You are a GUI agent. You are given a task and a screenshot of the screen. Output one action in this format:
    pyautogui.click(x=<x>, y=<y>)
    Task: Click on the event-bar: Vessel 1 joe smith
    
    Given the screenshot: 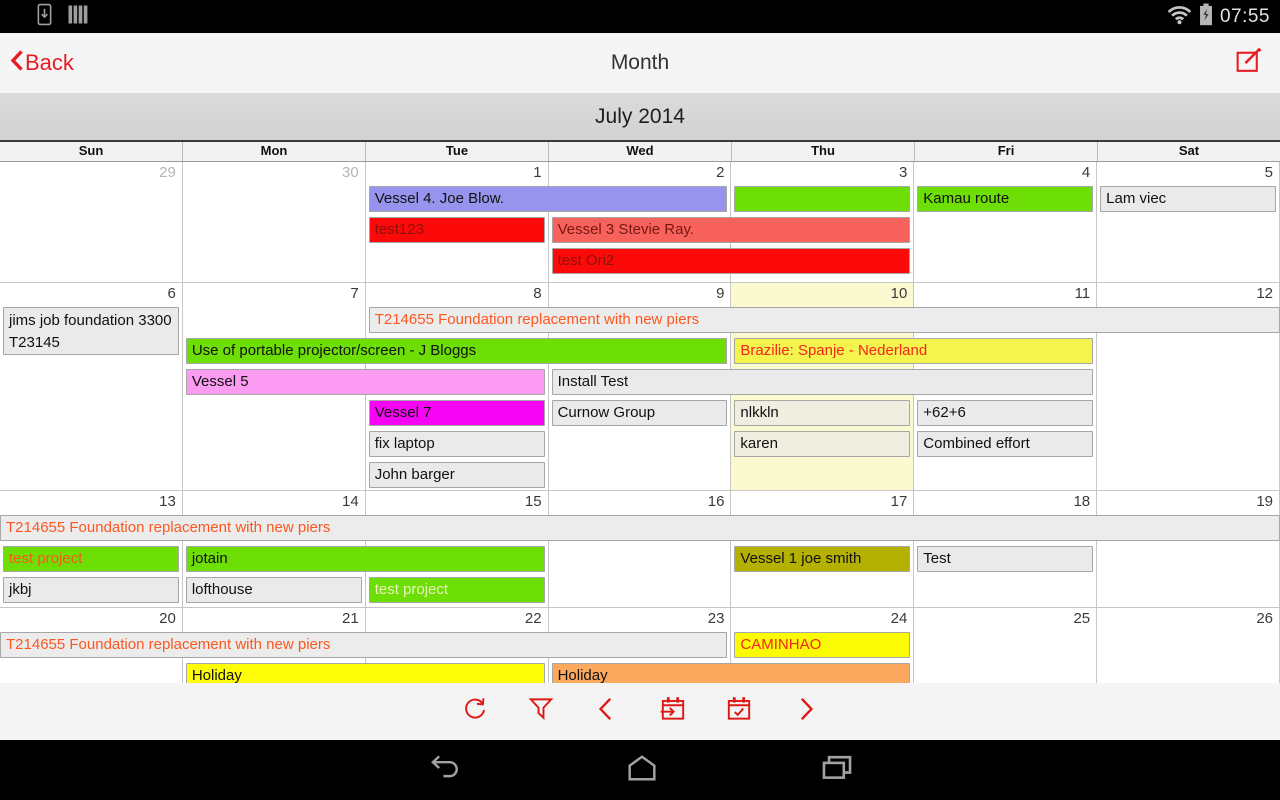 What is the action you would take?
    pyautogui.click(x=822, y=559)
    